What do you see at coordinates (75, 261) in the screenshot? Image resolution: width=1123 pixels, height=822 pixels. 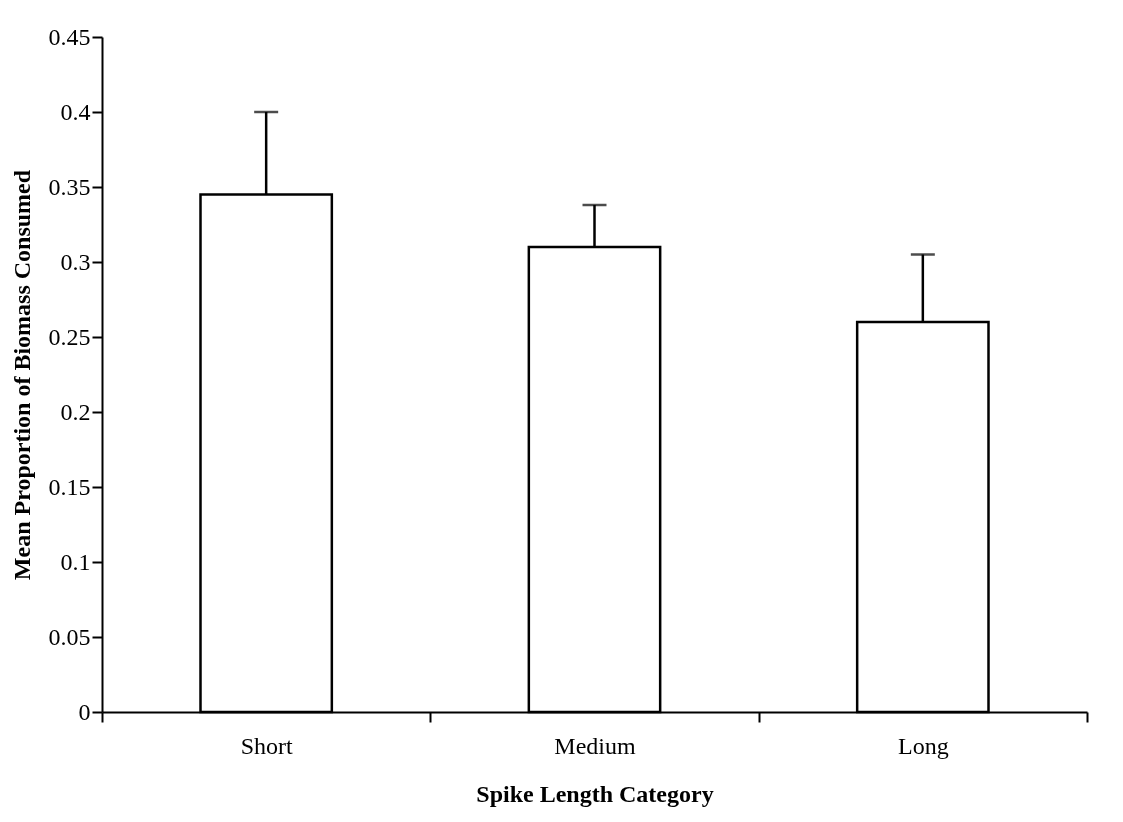 I see `y-tick-label: 0.3` at bounding box center [75, 261].